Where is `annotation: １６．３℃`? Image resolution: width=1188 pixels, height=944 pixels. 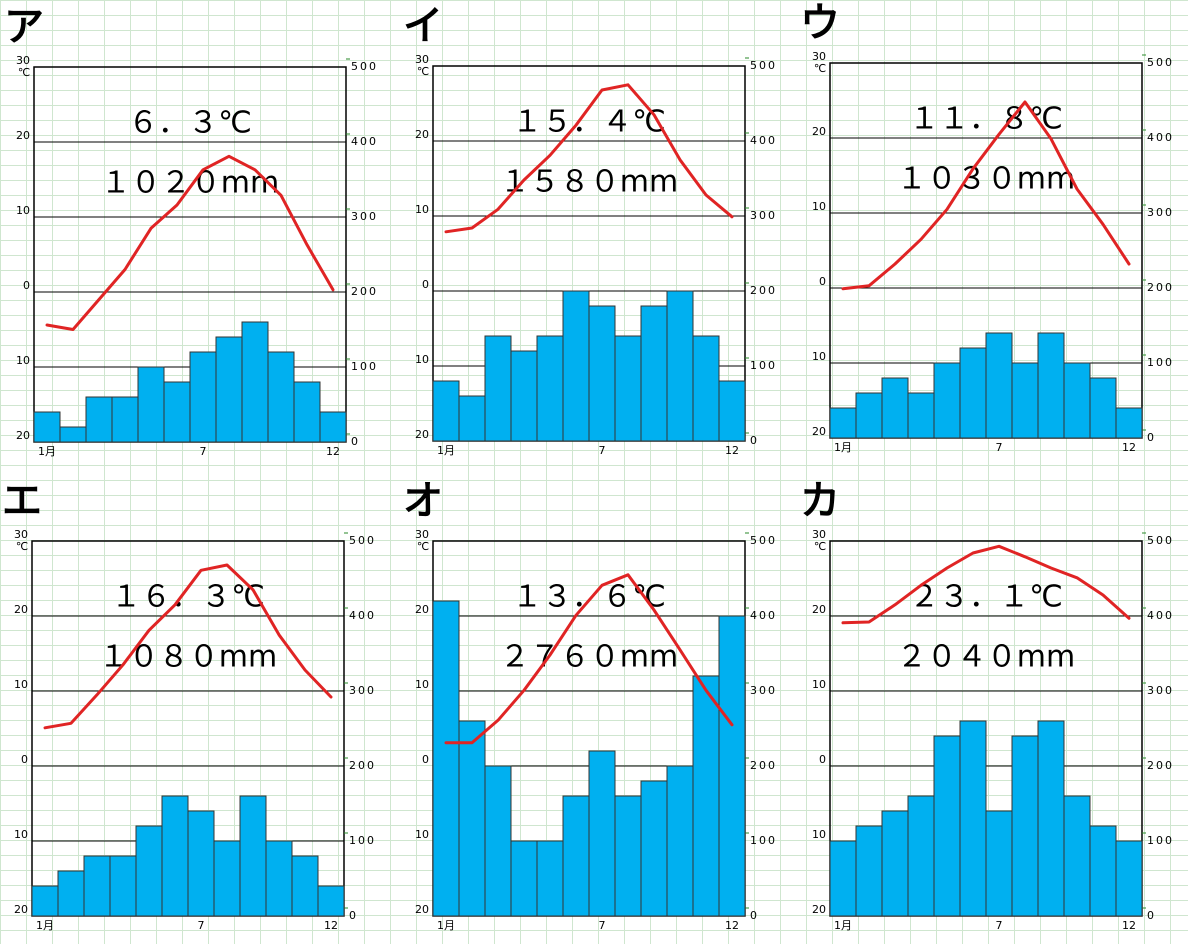 annotation: １６．３℃ is located at coordinates (188, 597).